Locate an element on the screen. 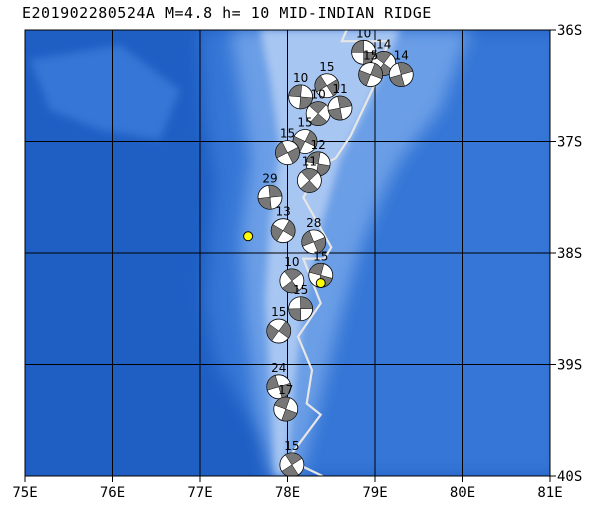 The image size is (596, 505). lon-tick-label: 81E is located at coordinates (549, 493).